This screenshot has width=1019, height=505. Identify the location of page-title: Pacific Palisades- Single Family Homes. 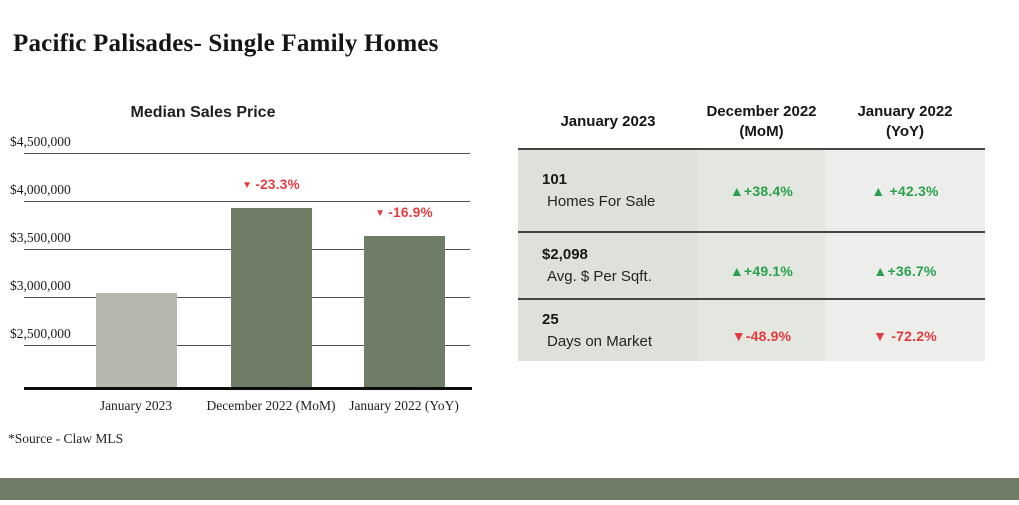
(226, 43).